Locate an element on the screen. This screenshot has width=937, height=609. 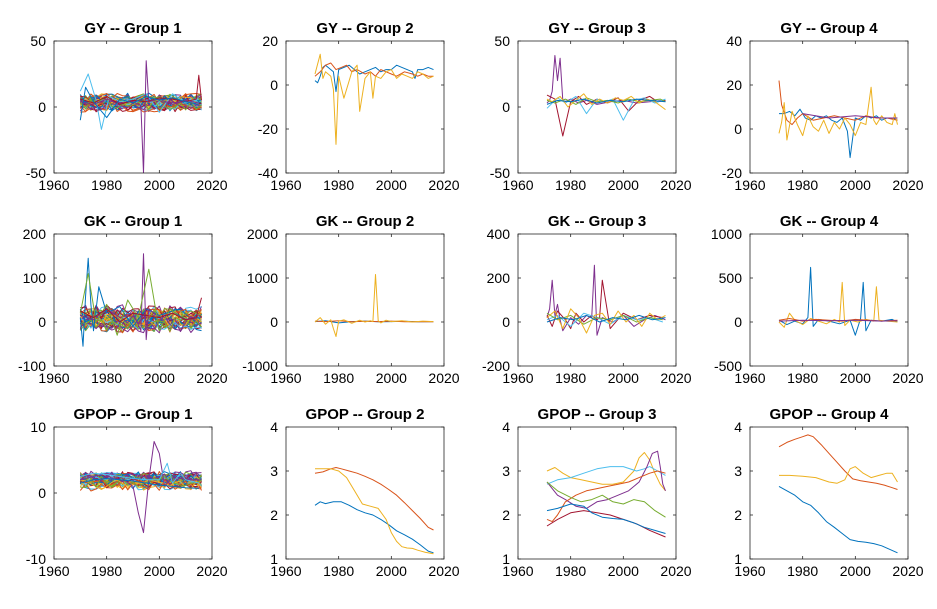
y-tick-label: -50 is located at coordinates (500, 173).